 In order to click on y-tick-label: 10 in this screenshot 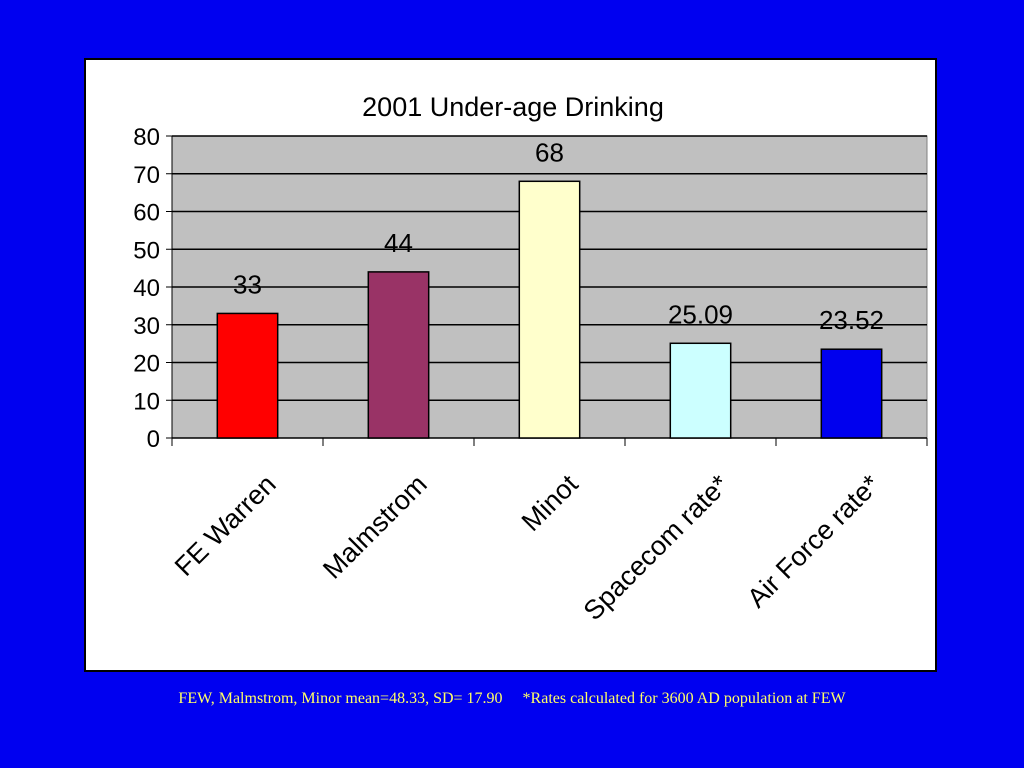, I will do `click(146, 401)`.